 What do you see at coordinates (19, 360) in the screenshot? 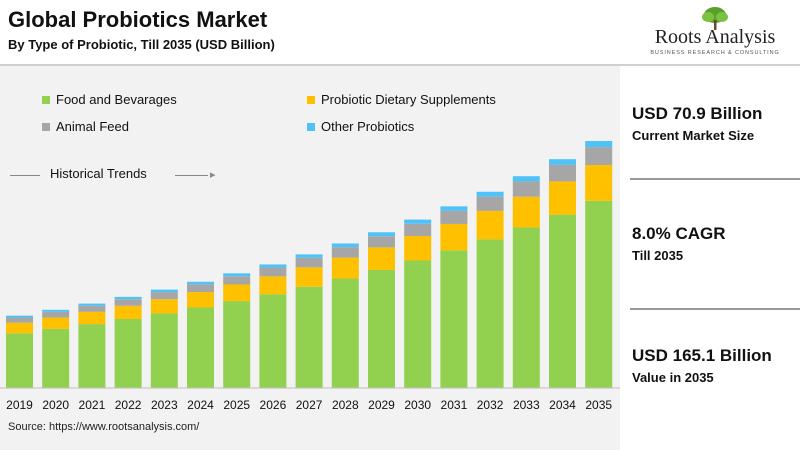
I see `bar-food-and-bevarages-2019` at bounding box center [19, 360].